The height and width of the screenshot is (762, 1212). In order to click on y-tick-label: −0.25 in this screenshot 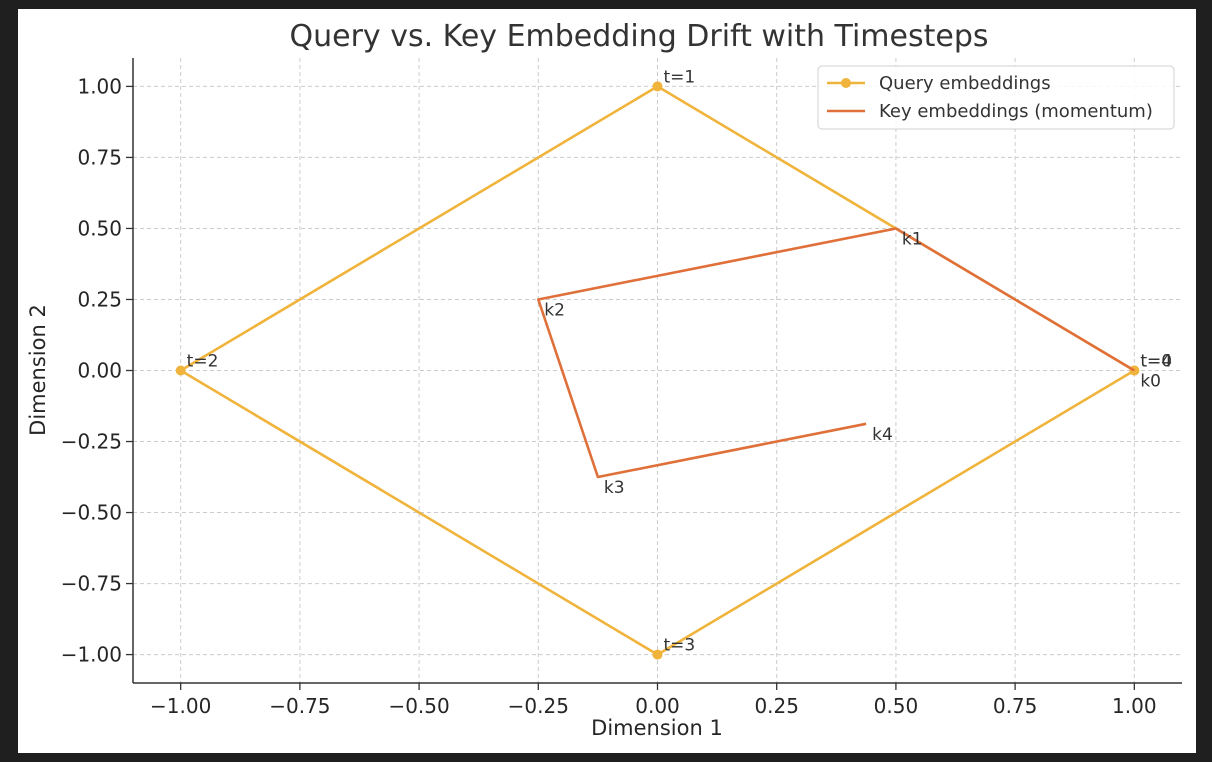, I will do `click(91, 442)`.